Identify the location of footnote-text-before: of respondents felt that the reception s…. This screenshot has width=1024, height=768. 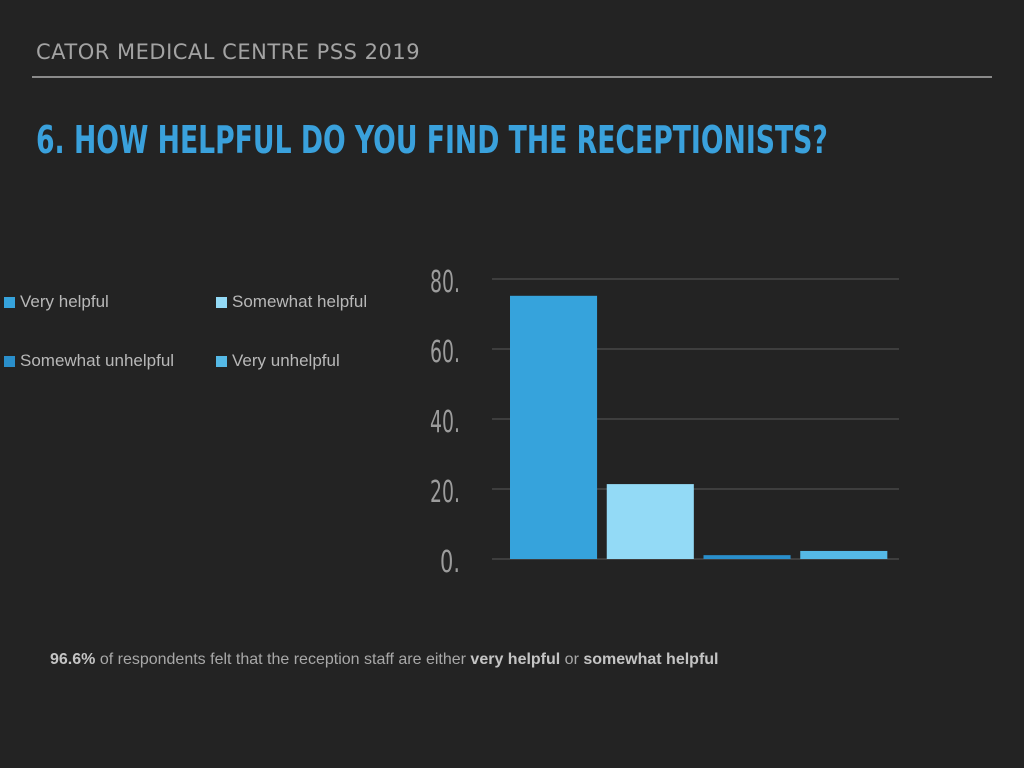
(283, 659).